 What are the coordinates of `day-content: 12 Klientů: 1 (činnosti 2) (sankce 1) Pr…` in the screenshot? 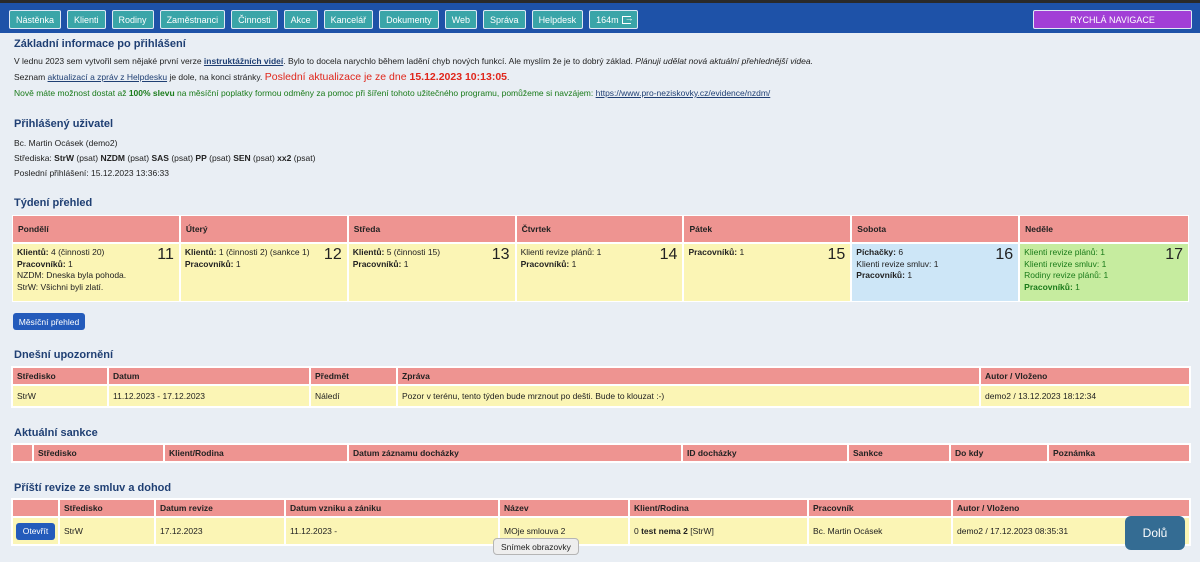 It's located at (263, 272).